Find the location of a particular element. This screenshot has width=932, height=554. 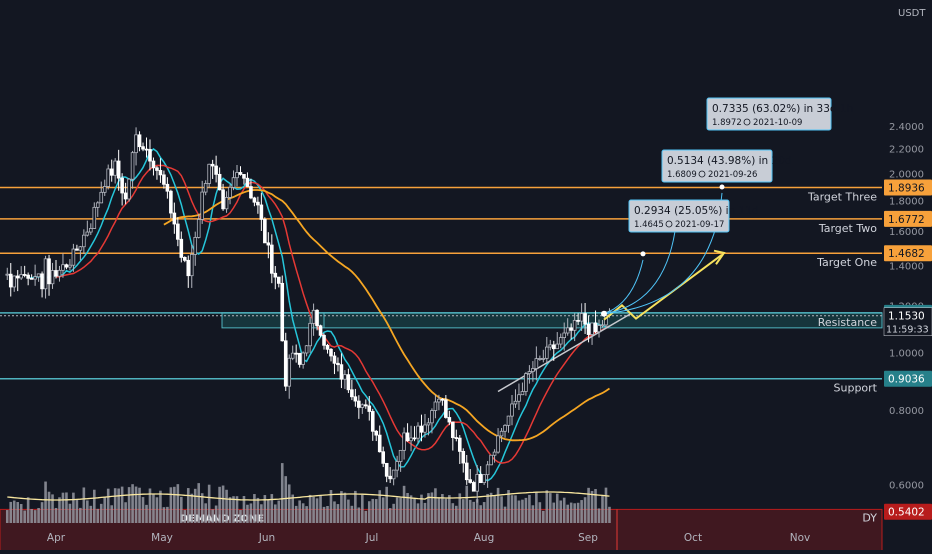

projection-target-price: 1.4645 is located at coordinates (649, 225).